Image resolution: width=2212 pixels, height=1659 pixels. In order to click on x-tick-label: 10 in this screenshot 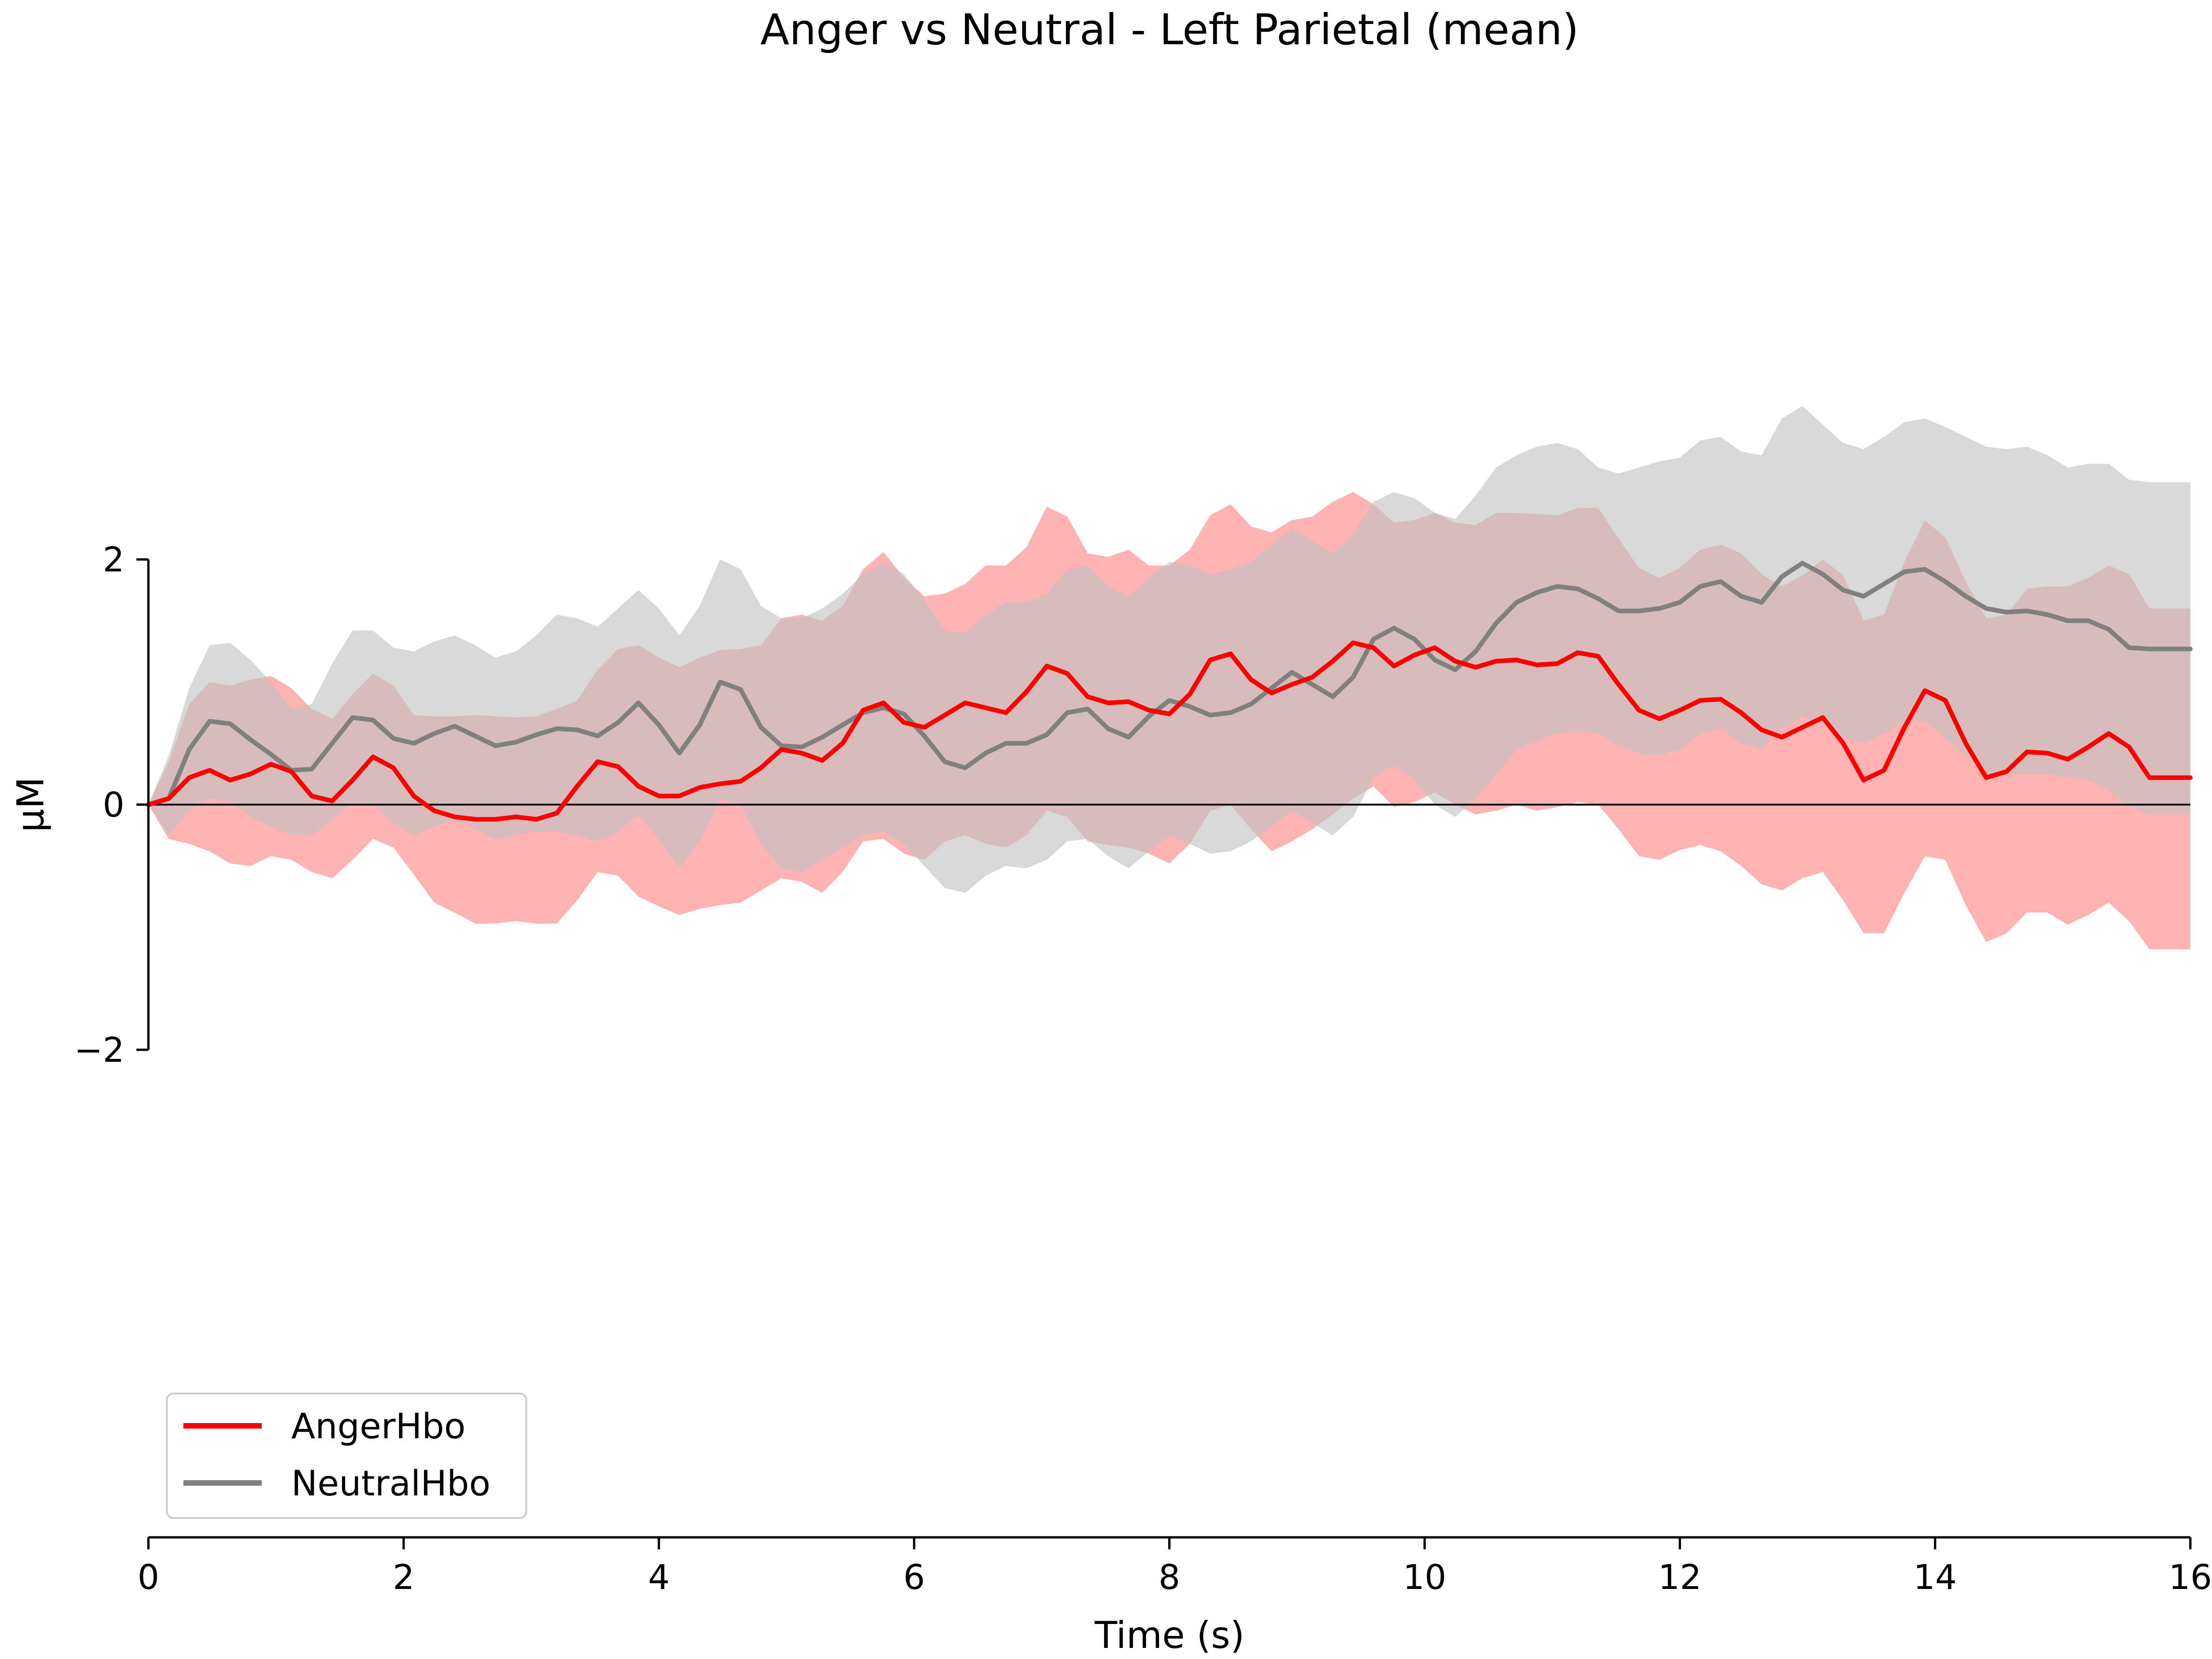, I will do `click(1424, 1577)`.